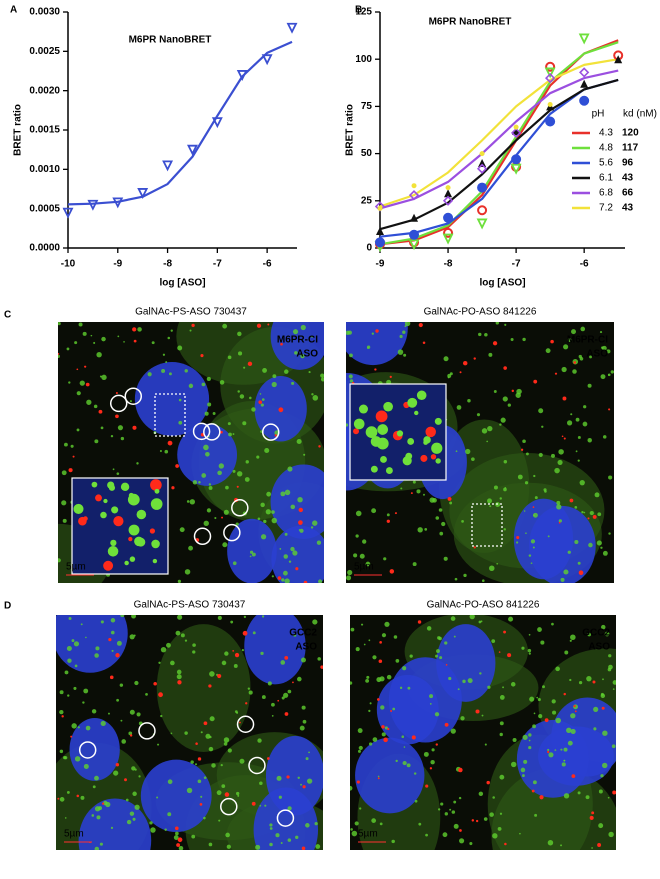 This screenshot has width=660, height=879. What do you see at coordinates (368, 834) in the screenshot?
I see `scale-label: 5µm` at bounding box center [368, 834].